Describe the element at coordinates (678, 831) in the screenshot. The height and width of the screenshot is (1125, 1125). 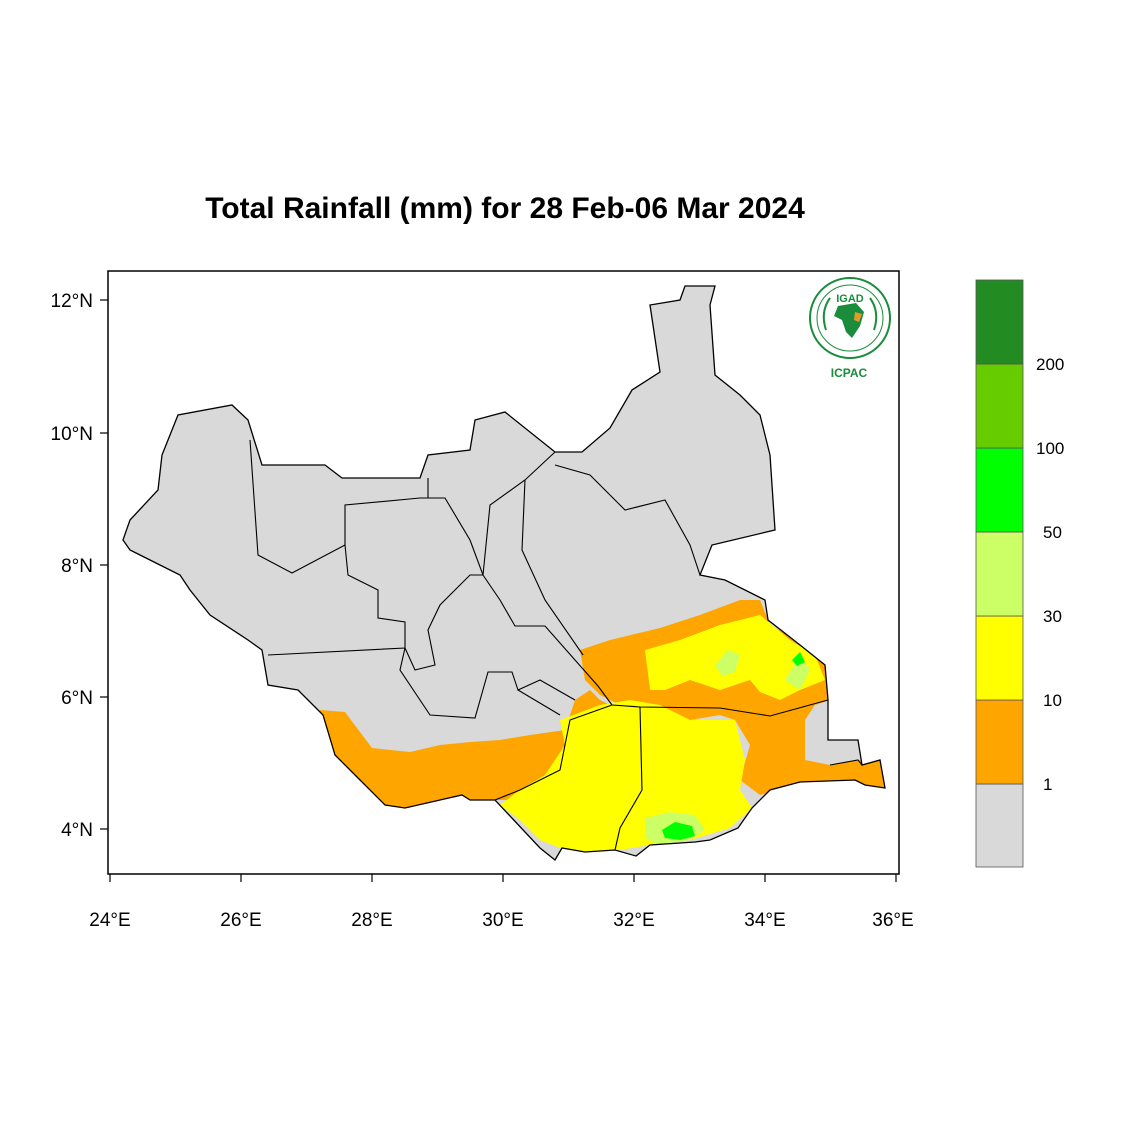
I see `rain-zone-50-100mm` at that location.